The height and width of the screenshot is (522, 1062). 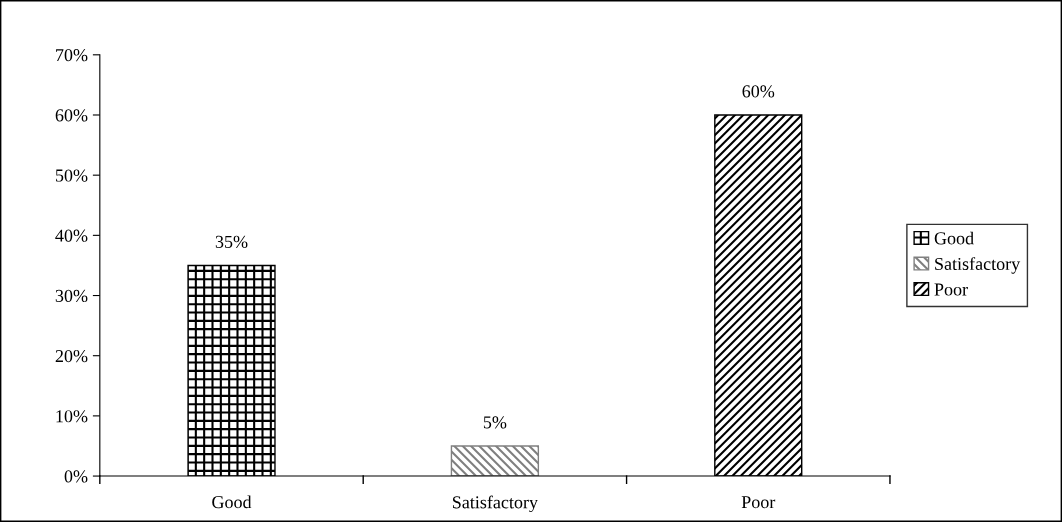 I want to click on y-tick-label: 20%, so click(x=71, y=356).